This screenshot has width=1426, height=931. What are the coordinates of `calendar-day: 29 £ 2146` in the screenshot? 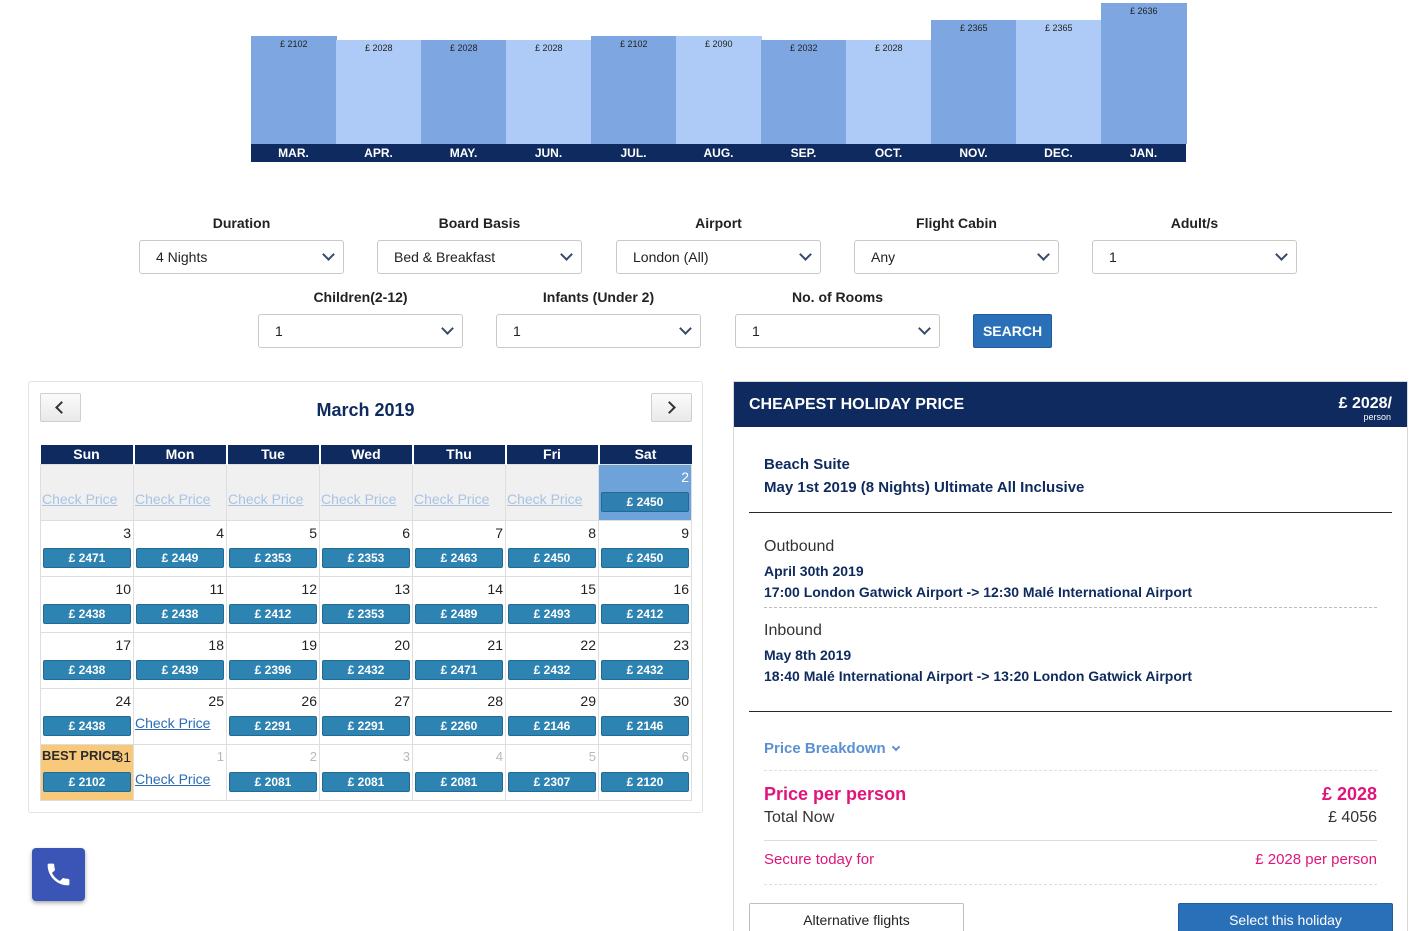 It's located at (552, 716).